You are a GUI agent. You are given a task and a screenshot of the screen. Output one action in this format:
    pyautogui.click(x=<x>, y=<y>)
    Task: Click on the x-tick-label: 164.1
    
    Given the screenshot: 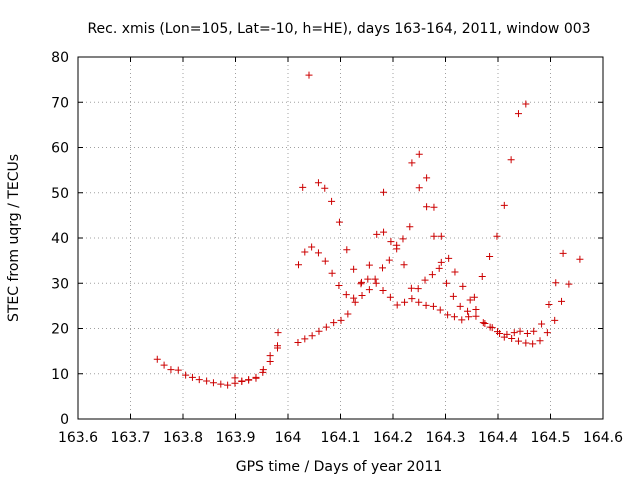 What is the action you would take?
    pyautogui.click(x=340, y=438)
    